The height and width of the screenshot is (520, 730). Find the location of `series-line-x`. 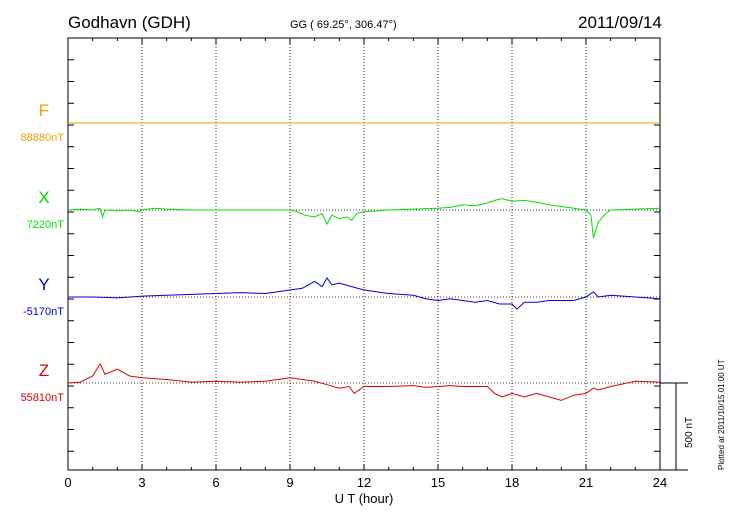

series-line-x is located at coordinates (364, 218).